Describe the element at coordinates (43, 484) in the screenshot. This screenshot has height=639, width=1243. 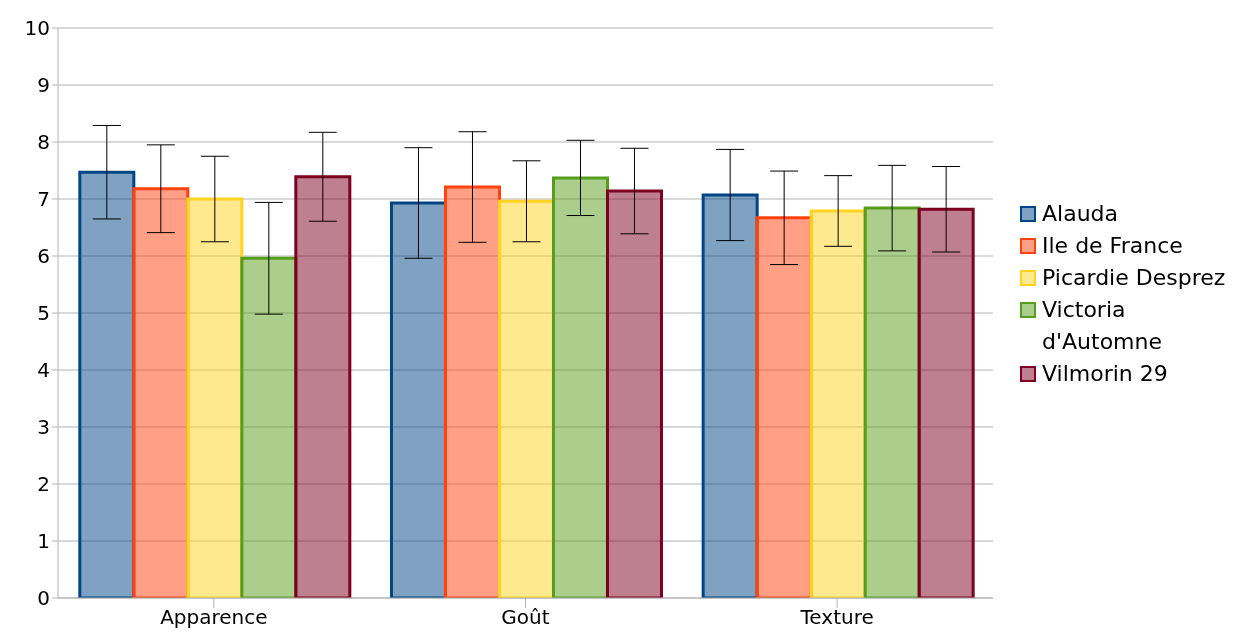
I see `y-tick-label: 2` at that location.